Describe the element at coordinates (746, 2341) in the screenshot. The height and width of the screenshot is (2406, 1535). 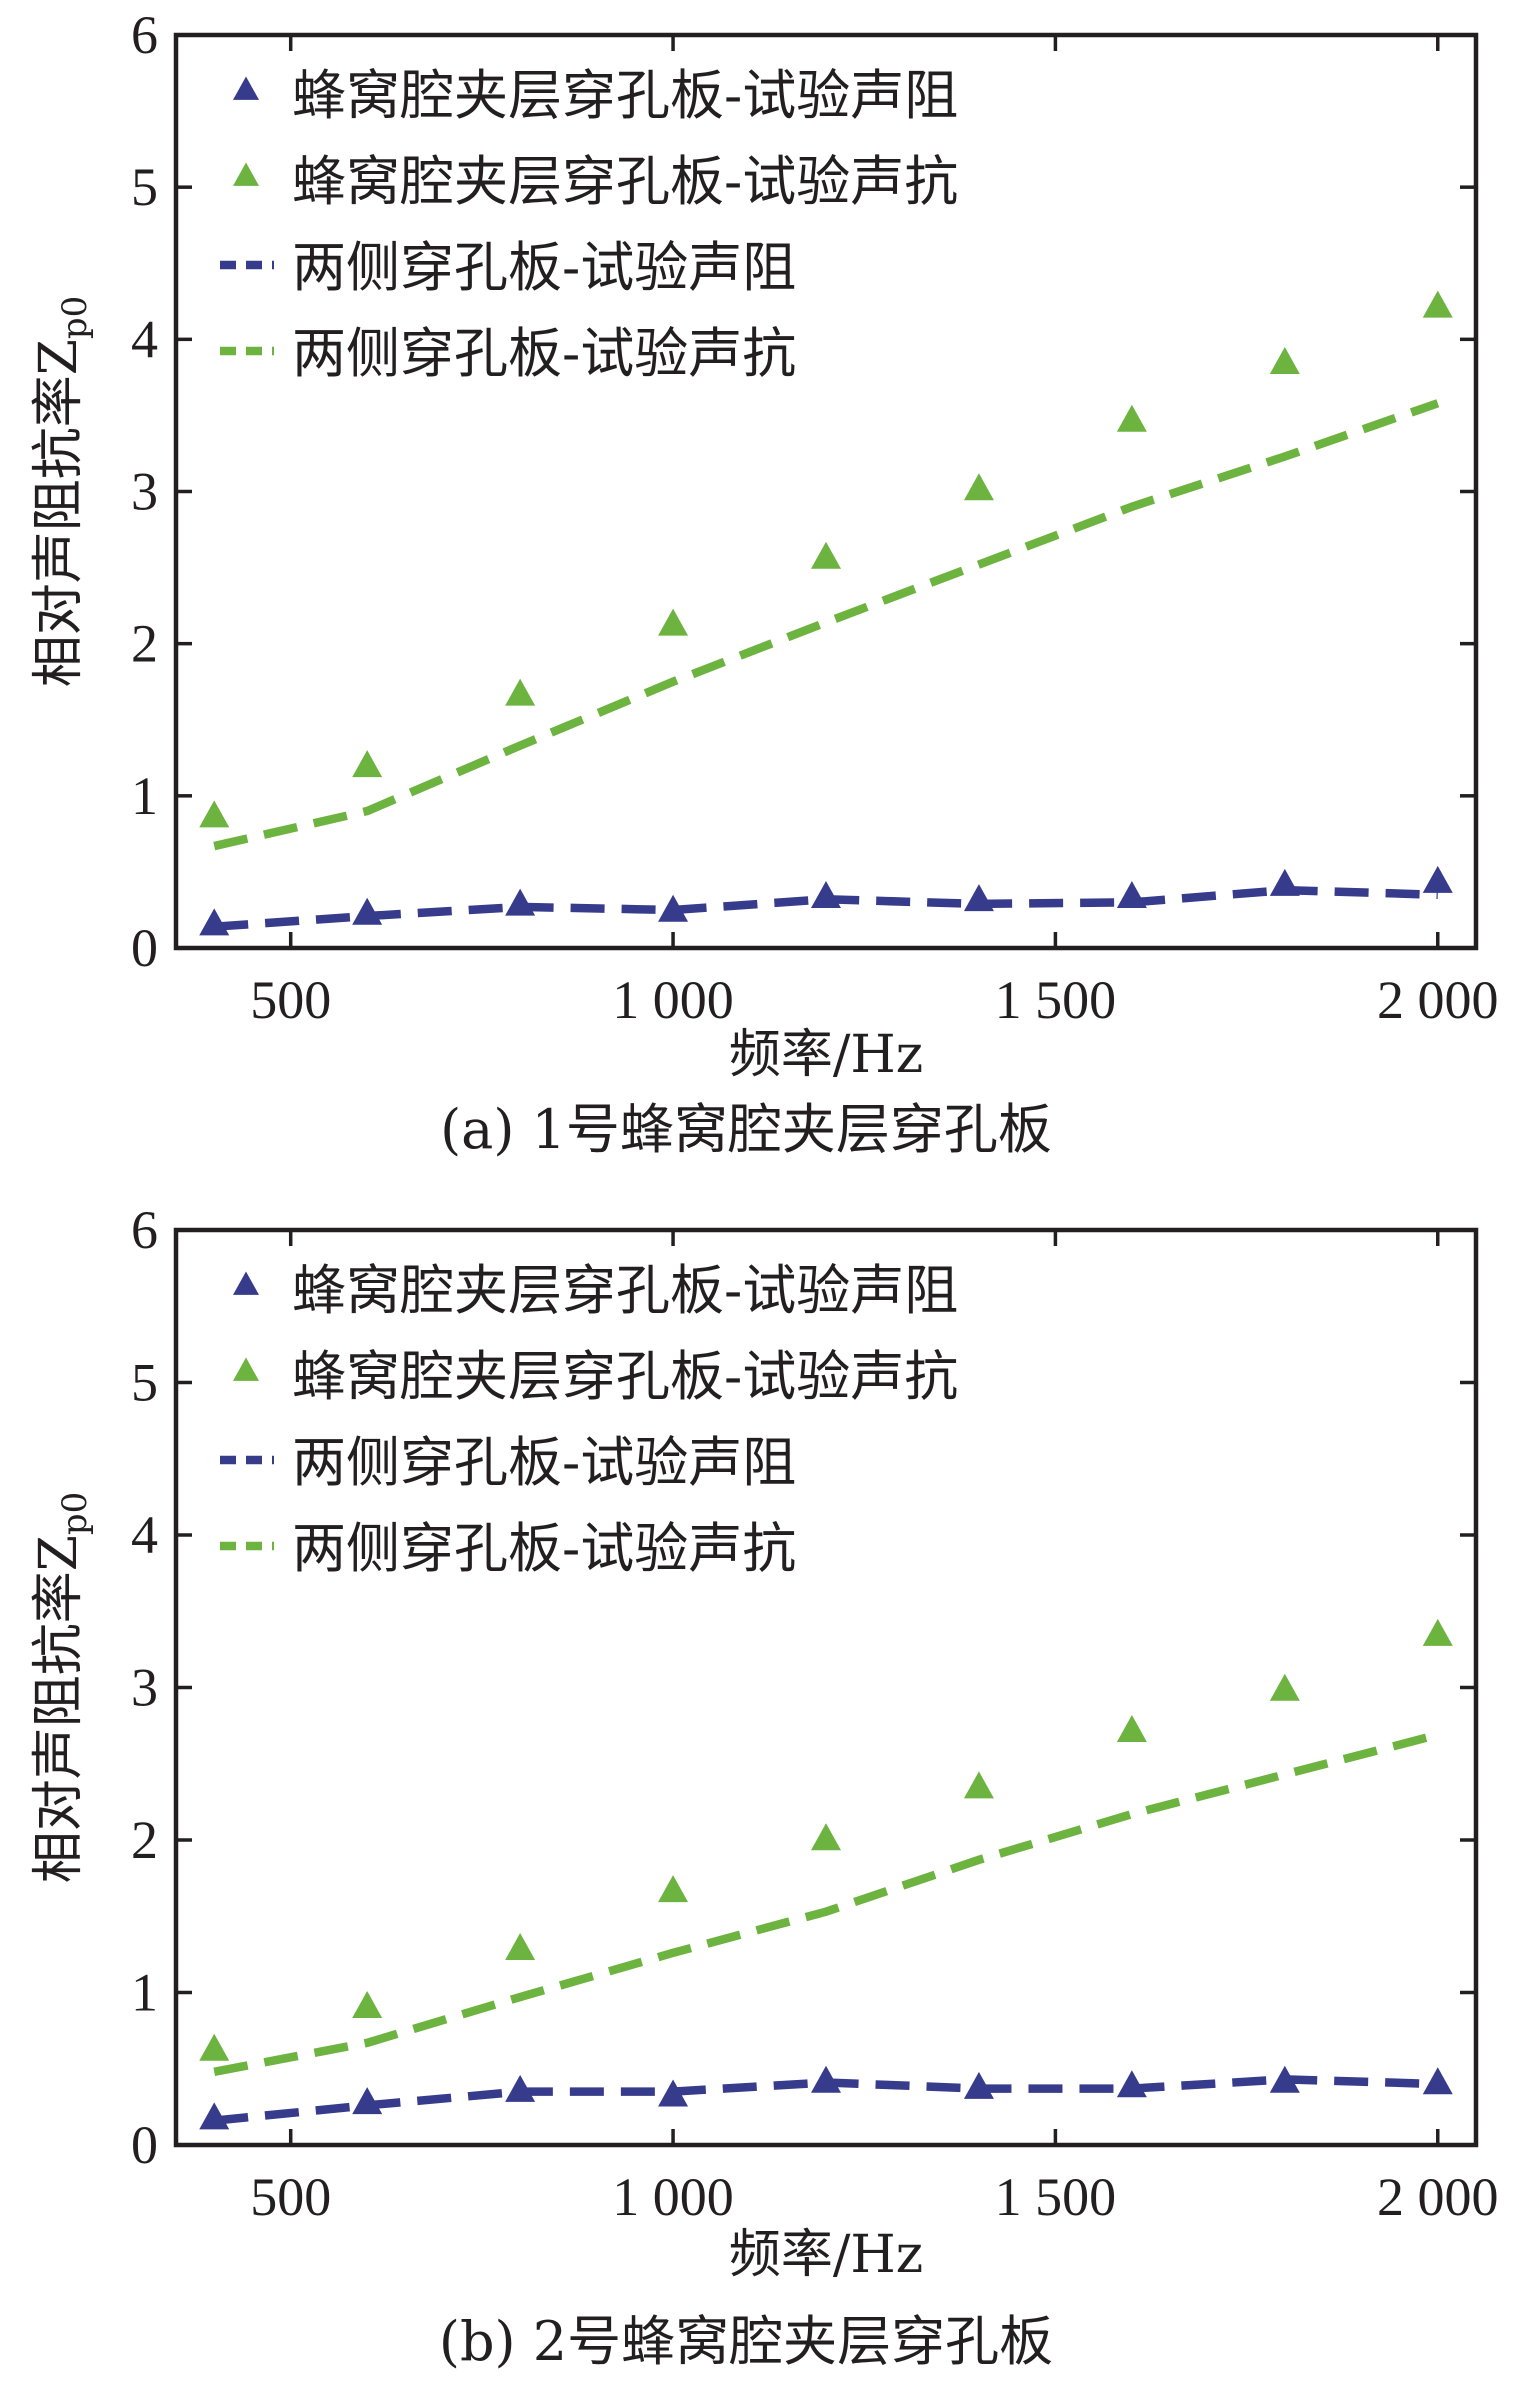
I see `figure-caption: (b) 2号蜂窝腔夹层穿孔板` at that location.